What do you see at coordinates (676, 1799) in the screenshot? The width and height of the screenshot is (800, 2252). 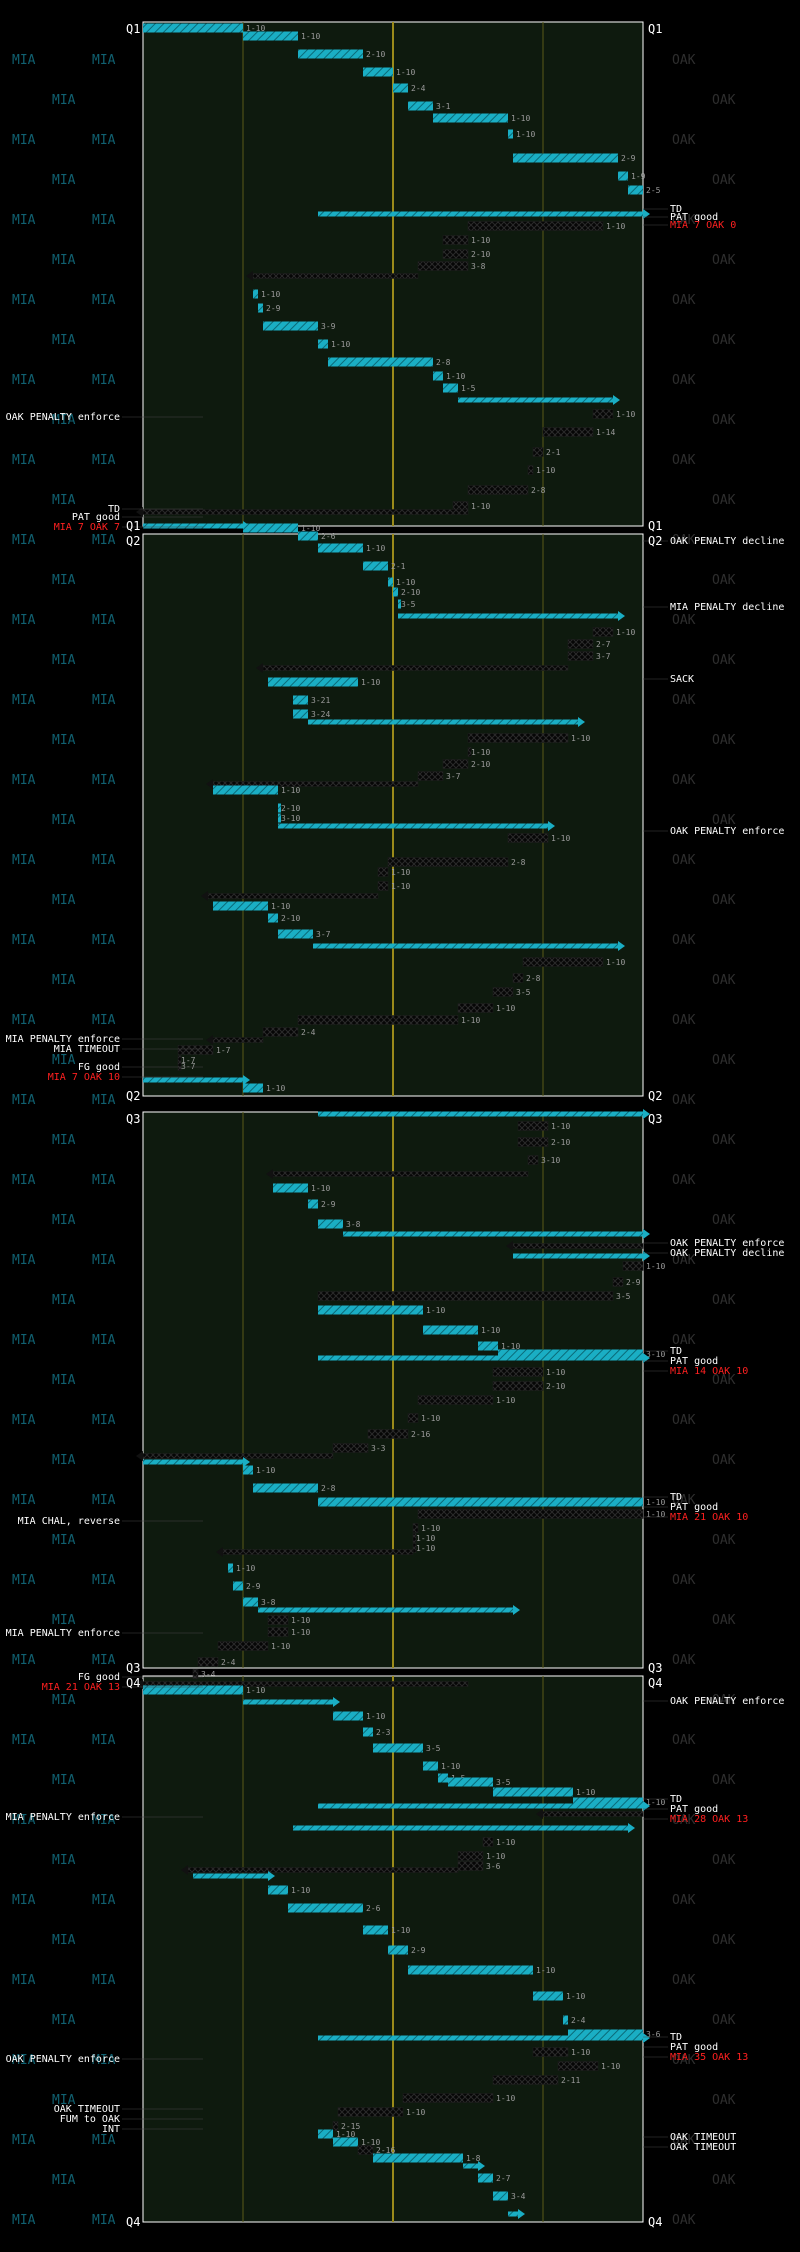 I see `event-label: TD` at bounding box center [676, 1799].